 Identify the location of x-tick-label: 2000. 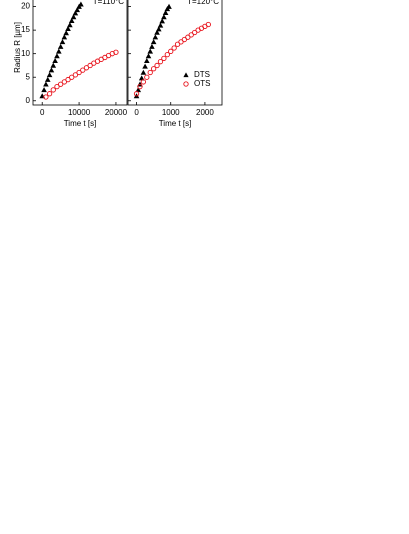
(205, 112).